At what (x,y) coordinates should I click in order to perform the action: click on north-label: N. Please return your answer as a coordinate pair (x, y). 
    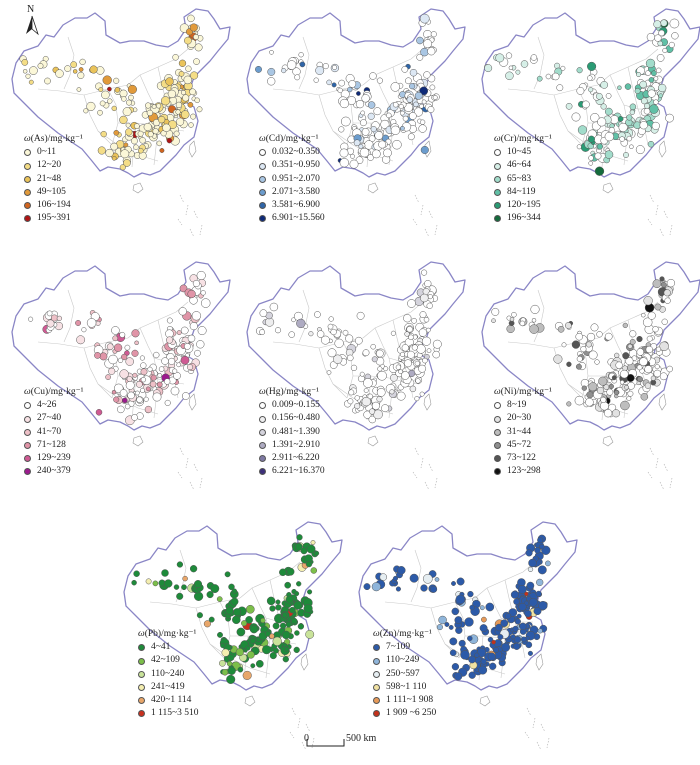
    Looking at the image, I should click on (31, 9).